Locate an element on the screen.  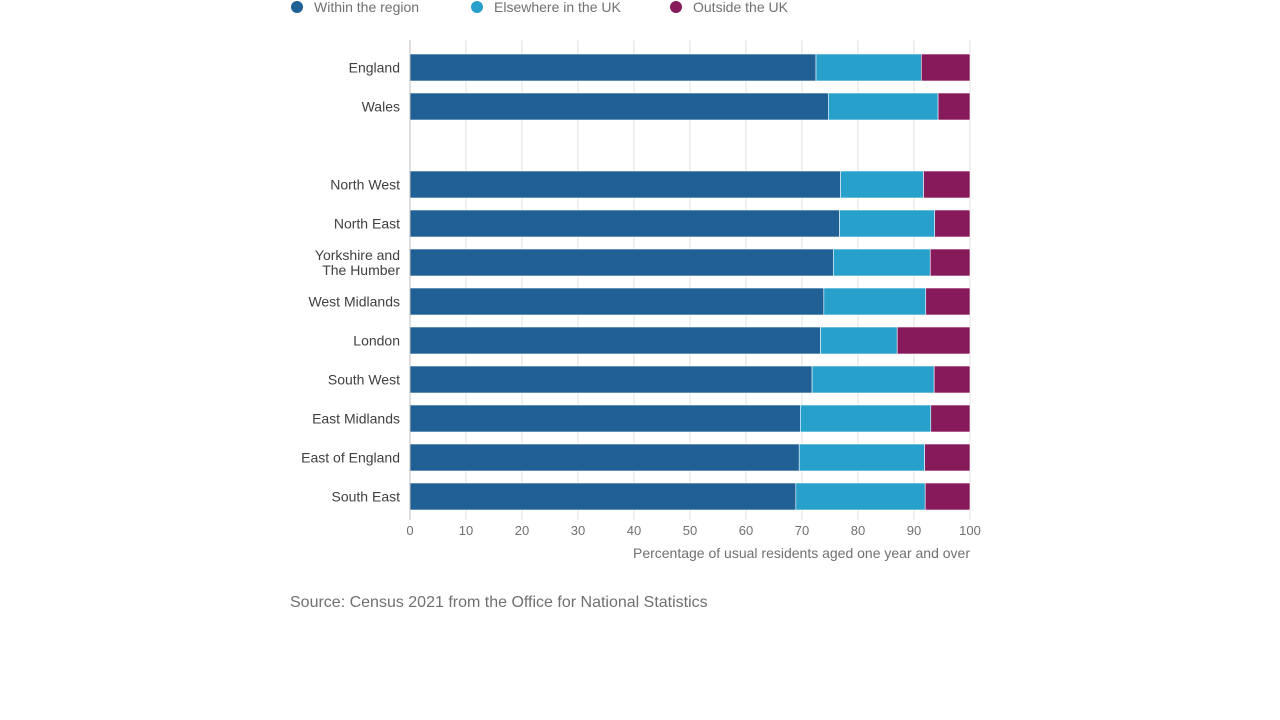
x-tick-label-40: 40 is located at coordinates (634, 530).